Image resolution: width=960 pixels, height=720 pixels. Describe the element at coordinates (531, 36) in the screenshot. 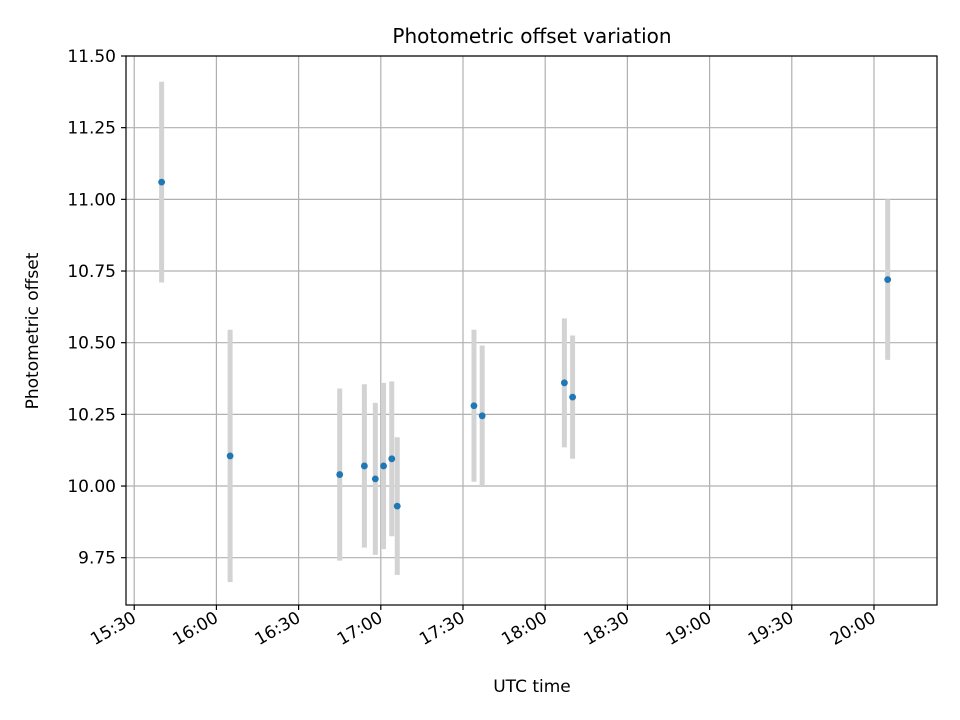

I see `chart-title: Photometric offset variation` at that location.